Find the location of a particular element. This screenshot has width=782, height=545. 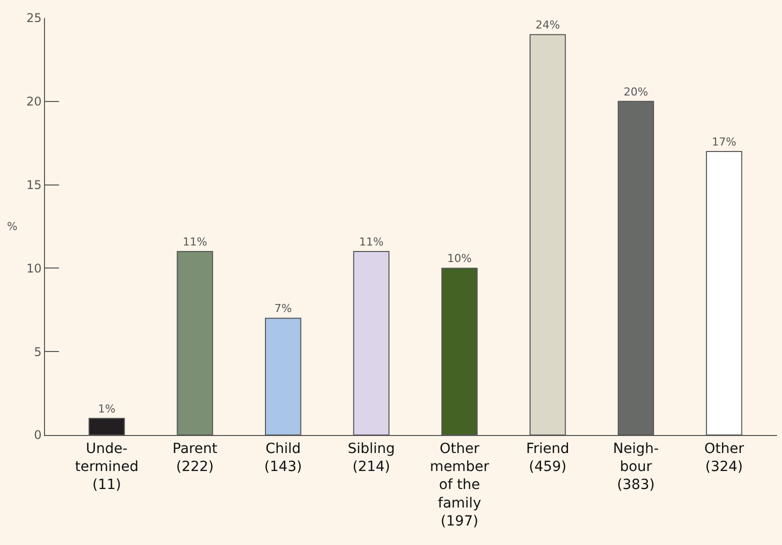

y-tick-label: 0 is located at coordinates (38, 435).